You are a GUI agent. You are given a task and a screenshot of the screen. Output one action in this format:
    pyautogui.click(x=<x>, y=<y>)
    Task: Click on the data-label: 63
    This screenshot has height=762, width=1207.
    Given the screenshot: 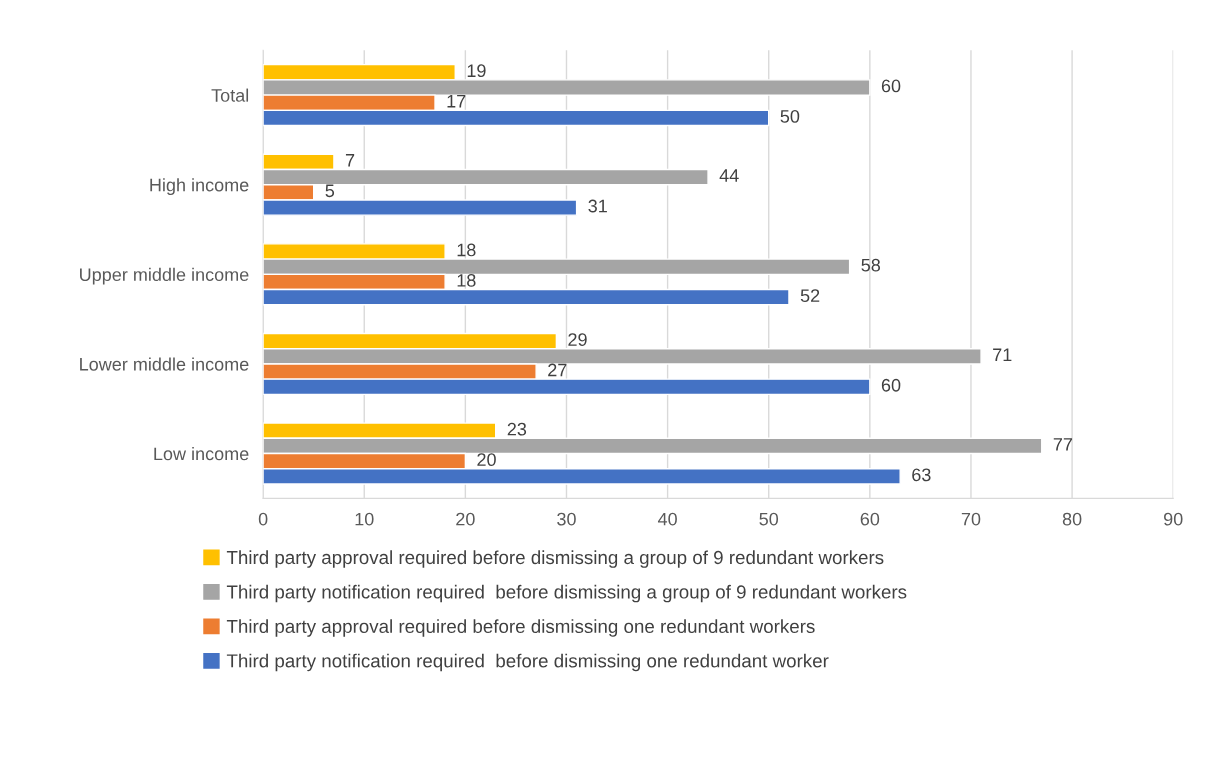 What is the action you would take?
    pyautogui.click(x=921, y=475)
    